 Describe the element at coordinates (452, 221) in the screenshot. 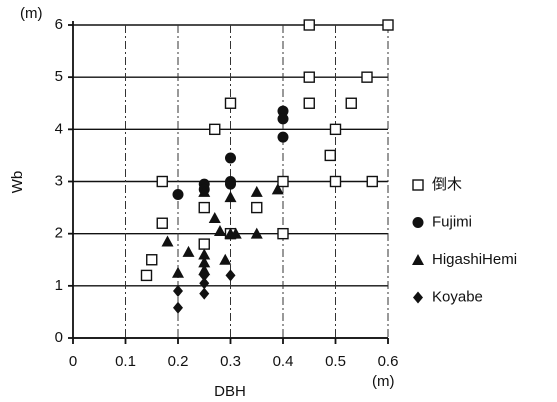

I see `legend-label: Fujimi` at that location.